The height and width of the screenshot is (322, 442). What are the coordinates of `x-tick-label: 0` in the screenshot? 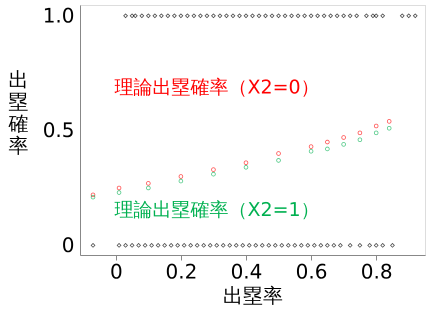 It's located at (116, 272).